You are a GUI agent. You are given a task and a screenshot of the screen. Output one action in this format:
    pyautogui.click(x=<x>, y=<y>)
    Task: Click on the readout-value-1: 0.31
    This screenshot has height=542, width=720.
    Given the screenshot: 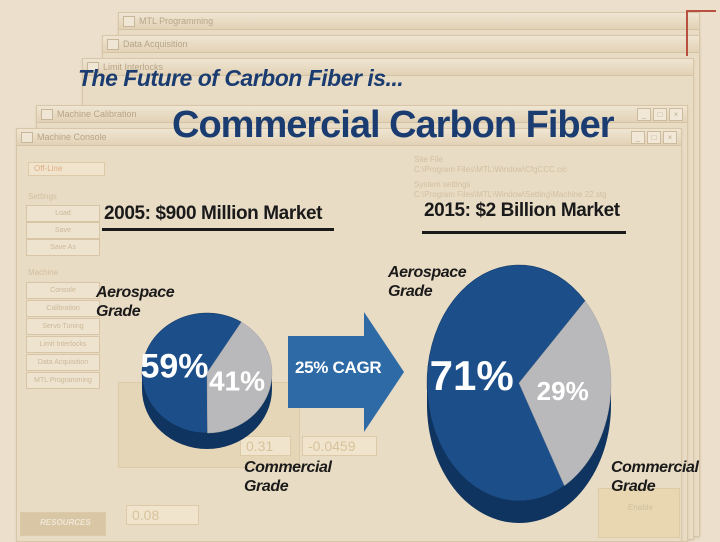 What is the action you would take?
    pyautogui.click(x=265, y=446)
    